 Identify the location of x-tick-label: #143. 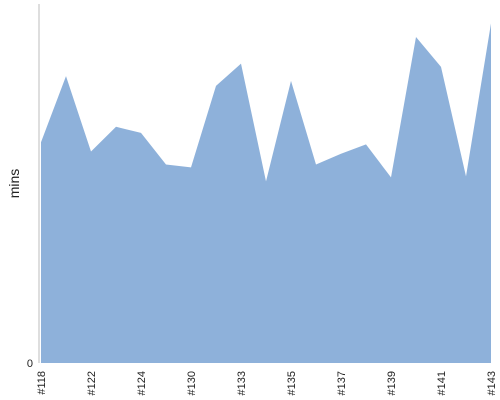
(492, 383).